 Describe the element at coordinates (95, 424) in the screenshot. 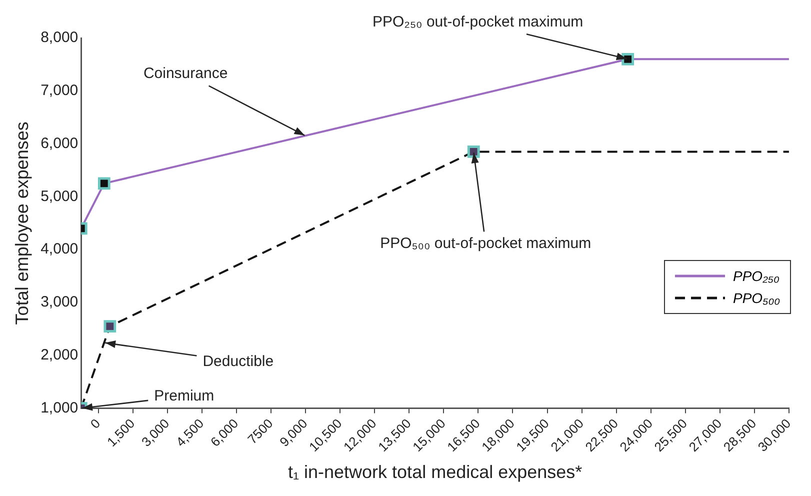

I see `x-tick-label: 0` at that location.